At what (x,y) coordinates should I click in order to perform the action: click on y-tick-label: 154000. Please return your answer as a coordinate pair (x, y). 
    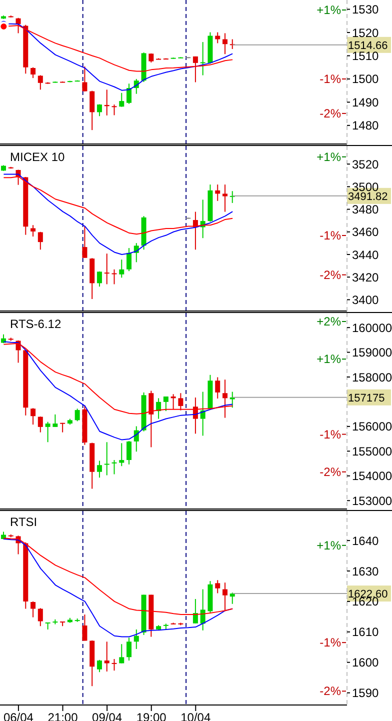
    Looking at the image, I should click on (372, 476).